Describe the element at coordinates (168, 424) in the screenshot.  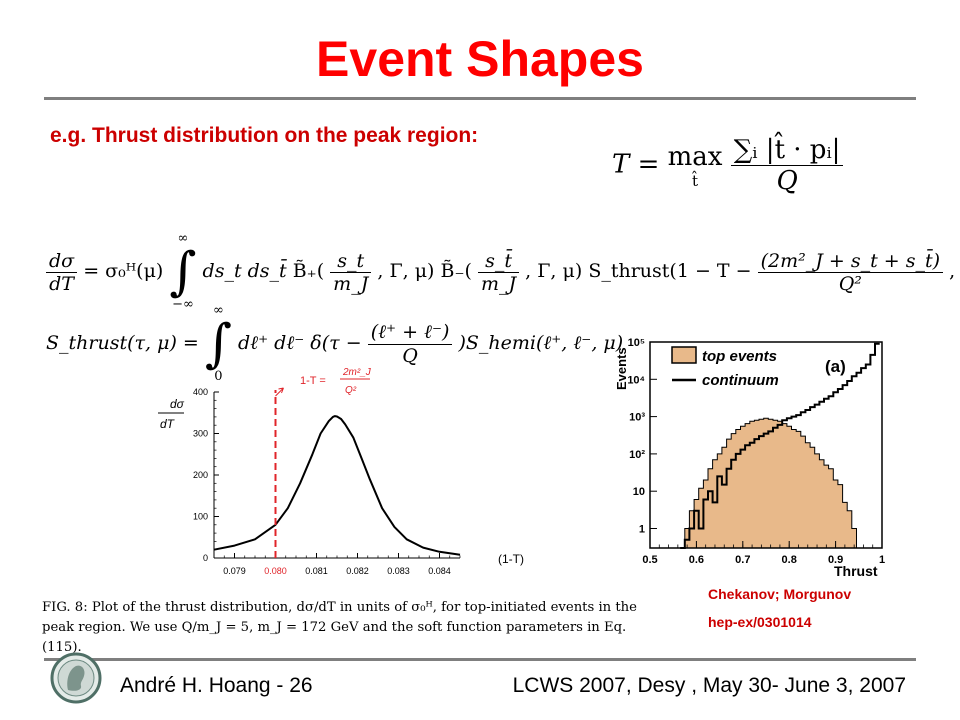
I see `peak-ylabel-den: dT` at that location.